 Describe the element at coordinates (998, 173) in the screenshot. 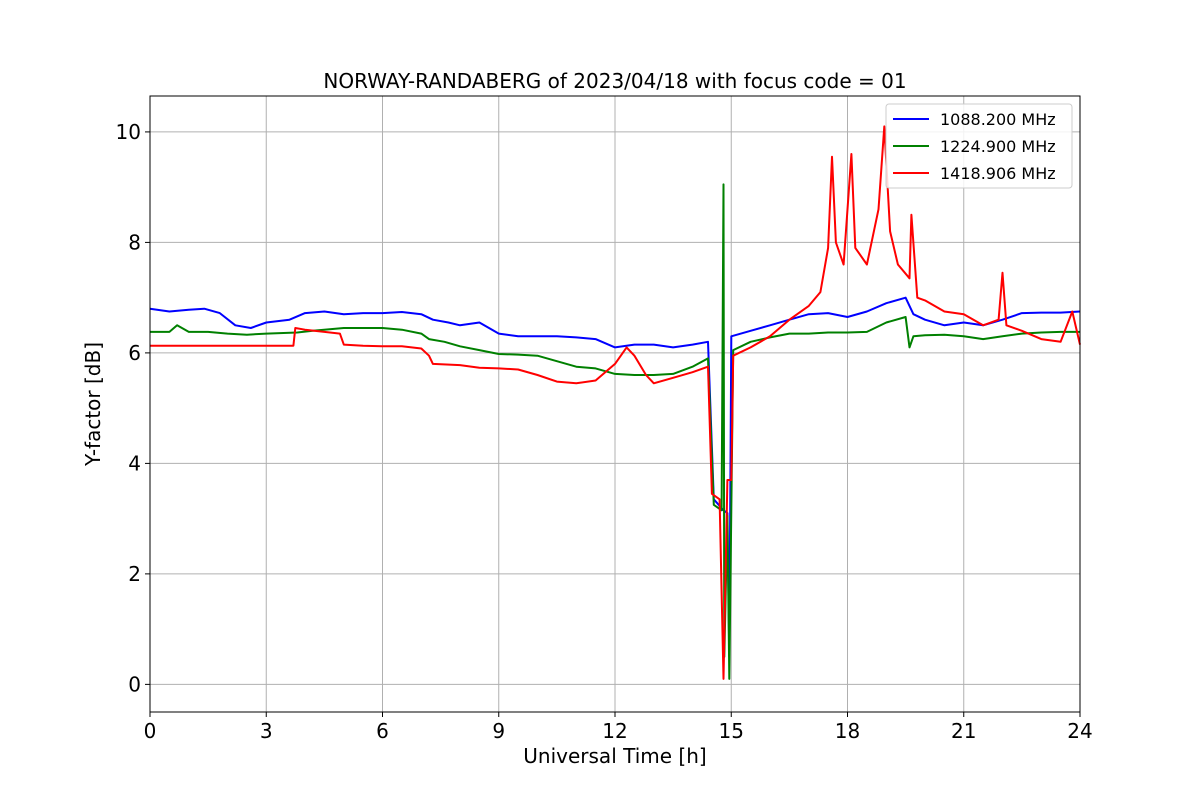

I see `legend-label-3: 1418.906 MHz` at that location.